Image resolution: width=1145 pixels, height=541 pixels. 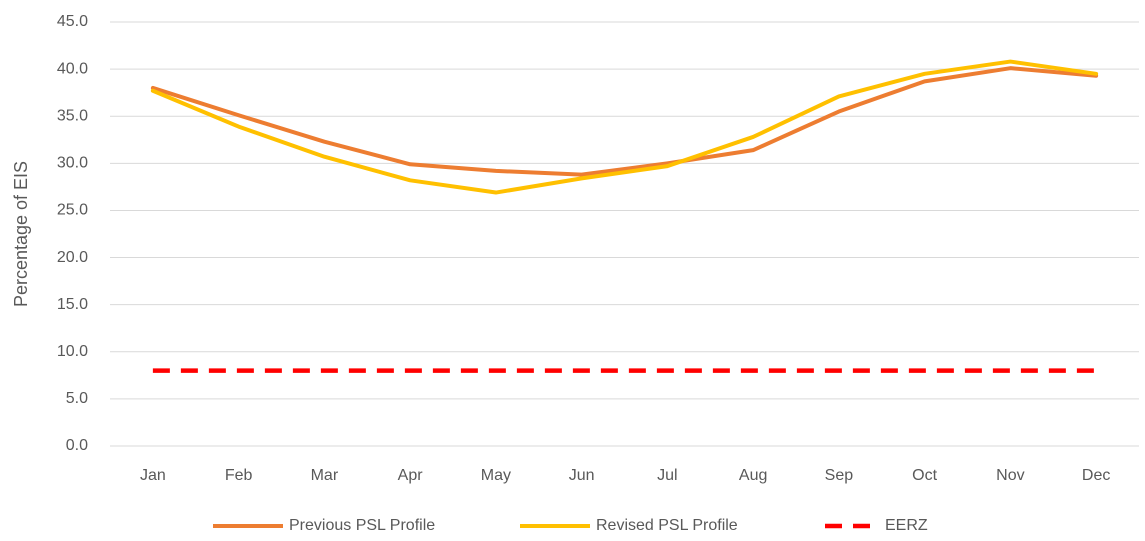 I want to click on x-tick-label: Oct, so click(x=924, y=475).